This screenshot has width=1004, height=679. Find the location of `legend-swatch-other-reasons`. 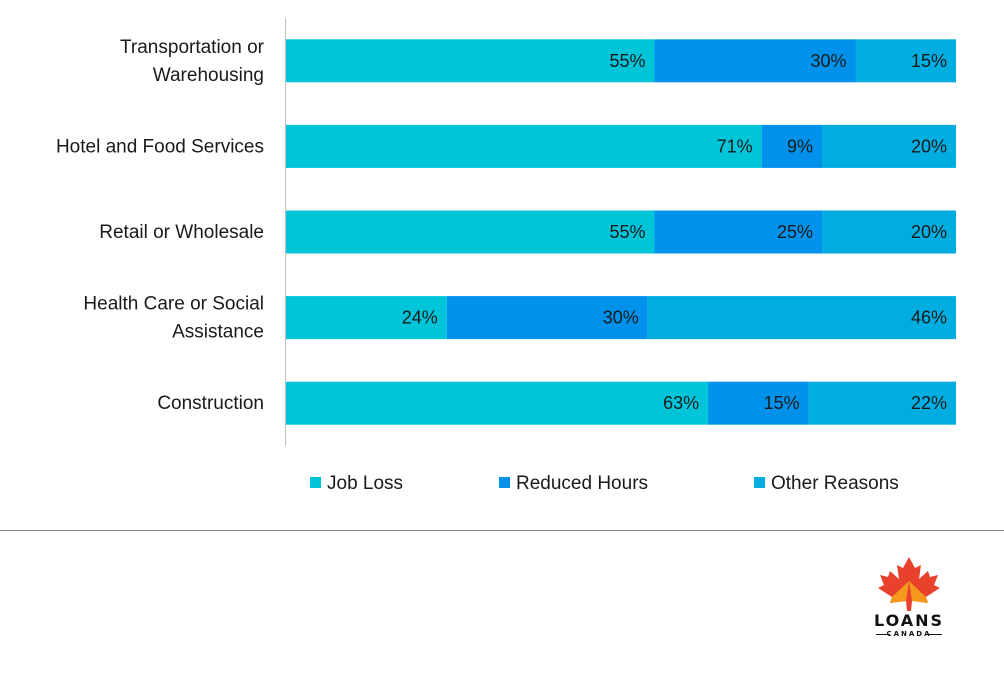

legend-swatch-other-reasons is located at coordinates (759, 482).